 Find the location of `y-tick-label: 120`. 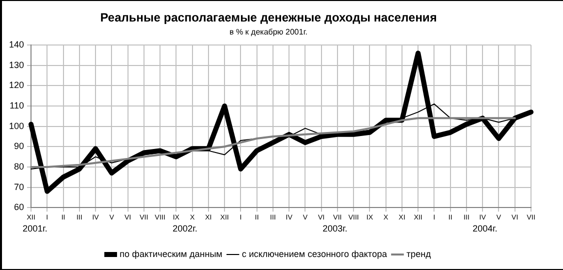

y-tick-label: 120 is located at coordinates (16, 85).